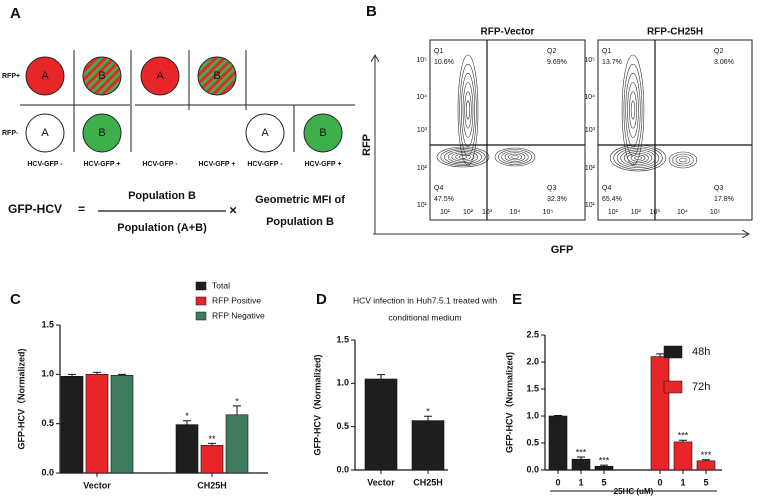 The height and width of the screenshot is (504, 766). What do you see at coordinates (422, 130) in the screenshot?
I see `y-tick-label: 10³` at bounding box center [422, 130].